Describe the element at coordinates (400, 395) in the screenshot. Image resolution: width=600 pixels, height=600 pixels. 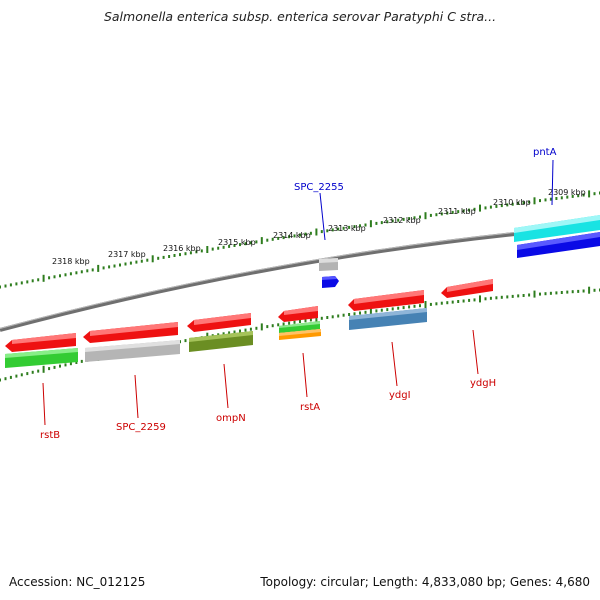
I see `gene-label-ydgi: ydgI` at that location.